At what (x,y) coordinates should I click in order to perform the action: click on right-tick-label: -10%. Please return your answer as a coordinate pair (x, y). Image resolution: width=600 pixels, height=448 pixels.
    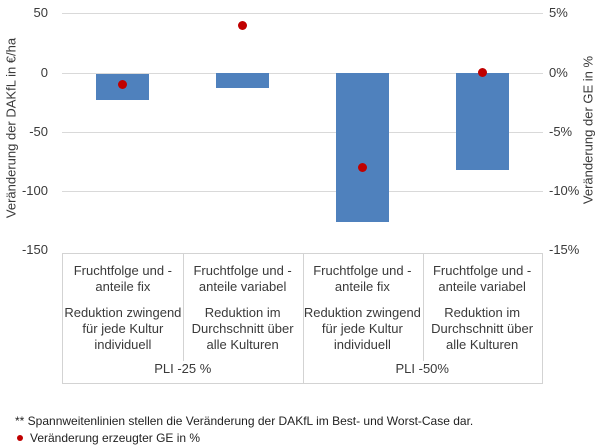
    Looking at the image, I should click on (564, 190).